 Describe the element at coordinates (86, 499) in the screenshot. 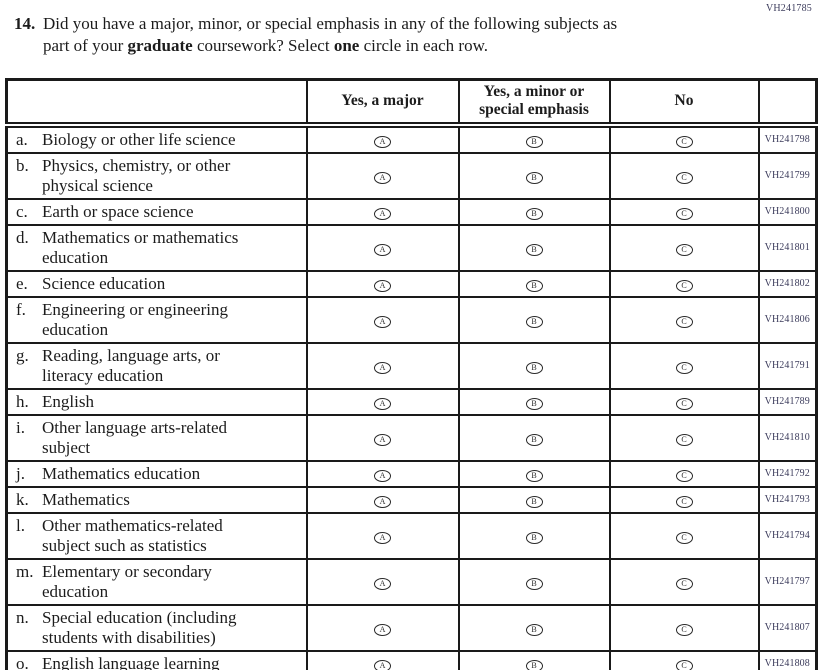

I see `row-subject: Mathematics` at that location.